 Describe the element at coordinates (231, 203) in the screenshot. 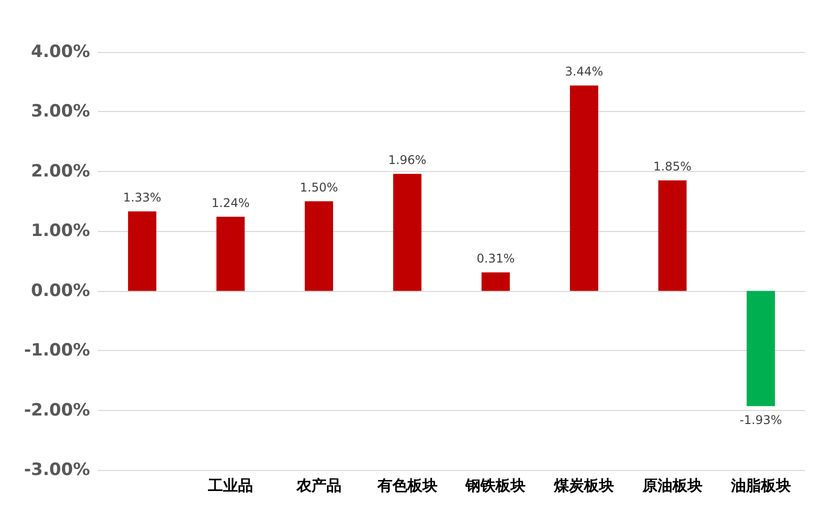

I see `data-label: 1.24%` at that location.